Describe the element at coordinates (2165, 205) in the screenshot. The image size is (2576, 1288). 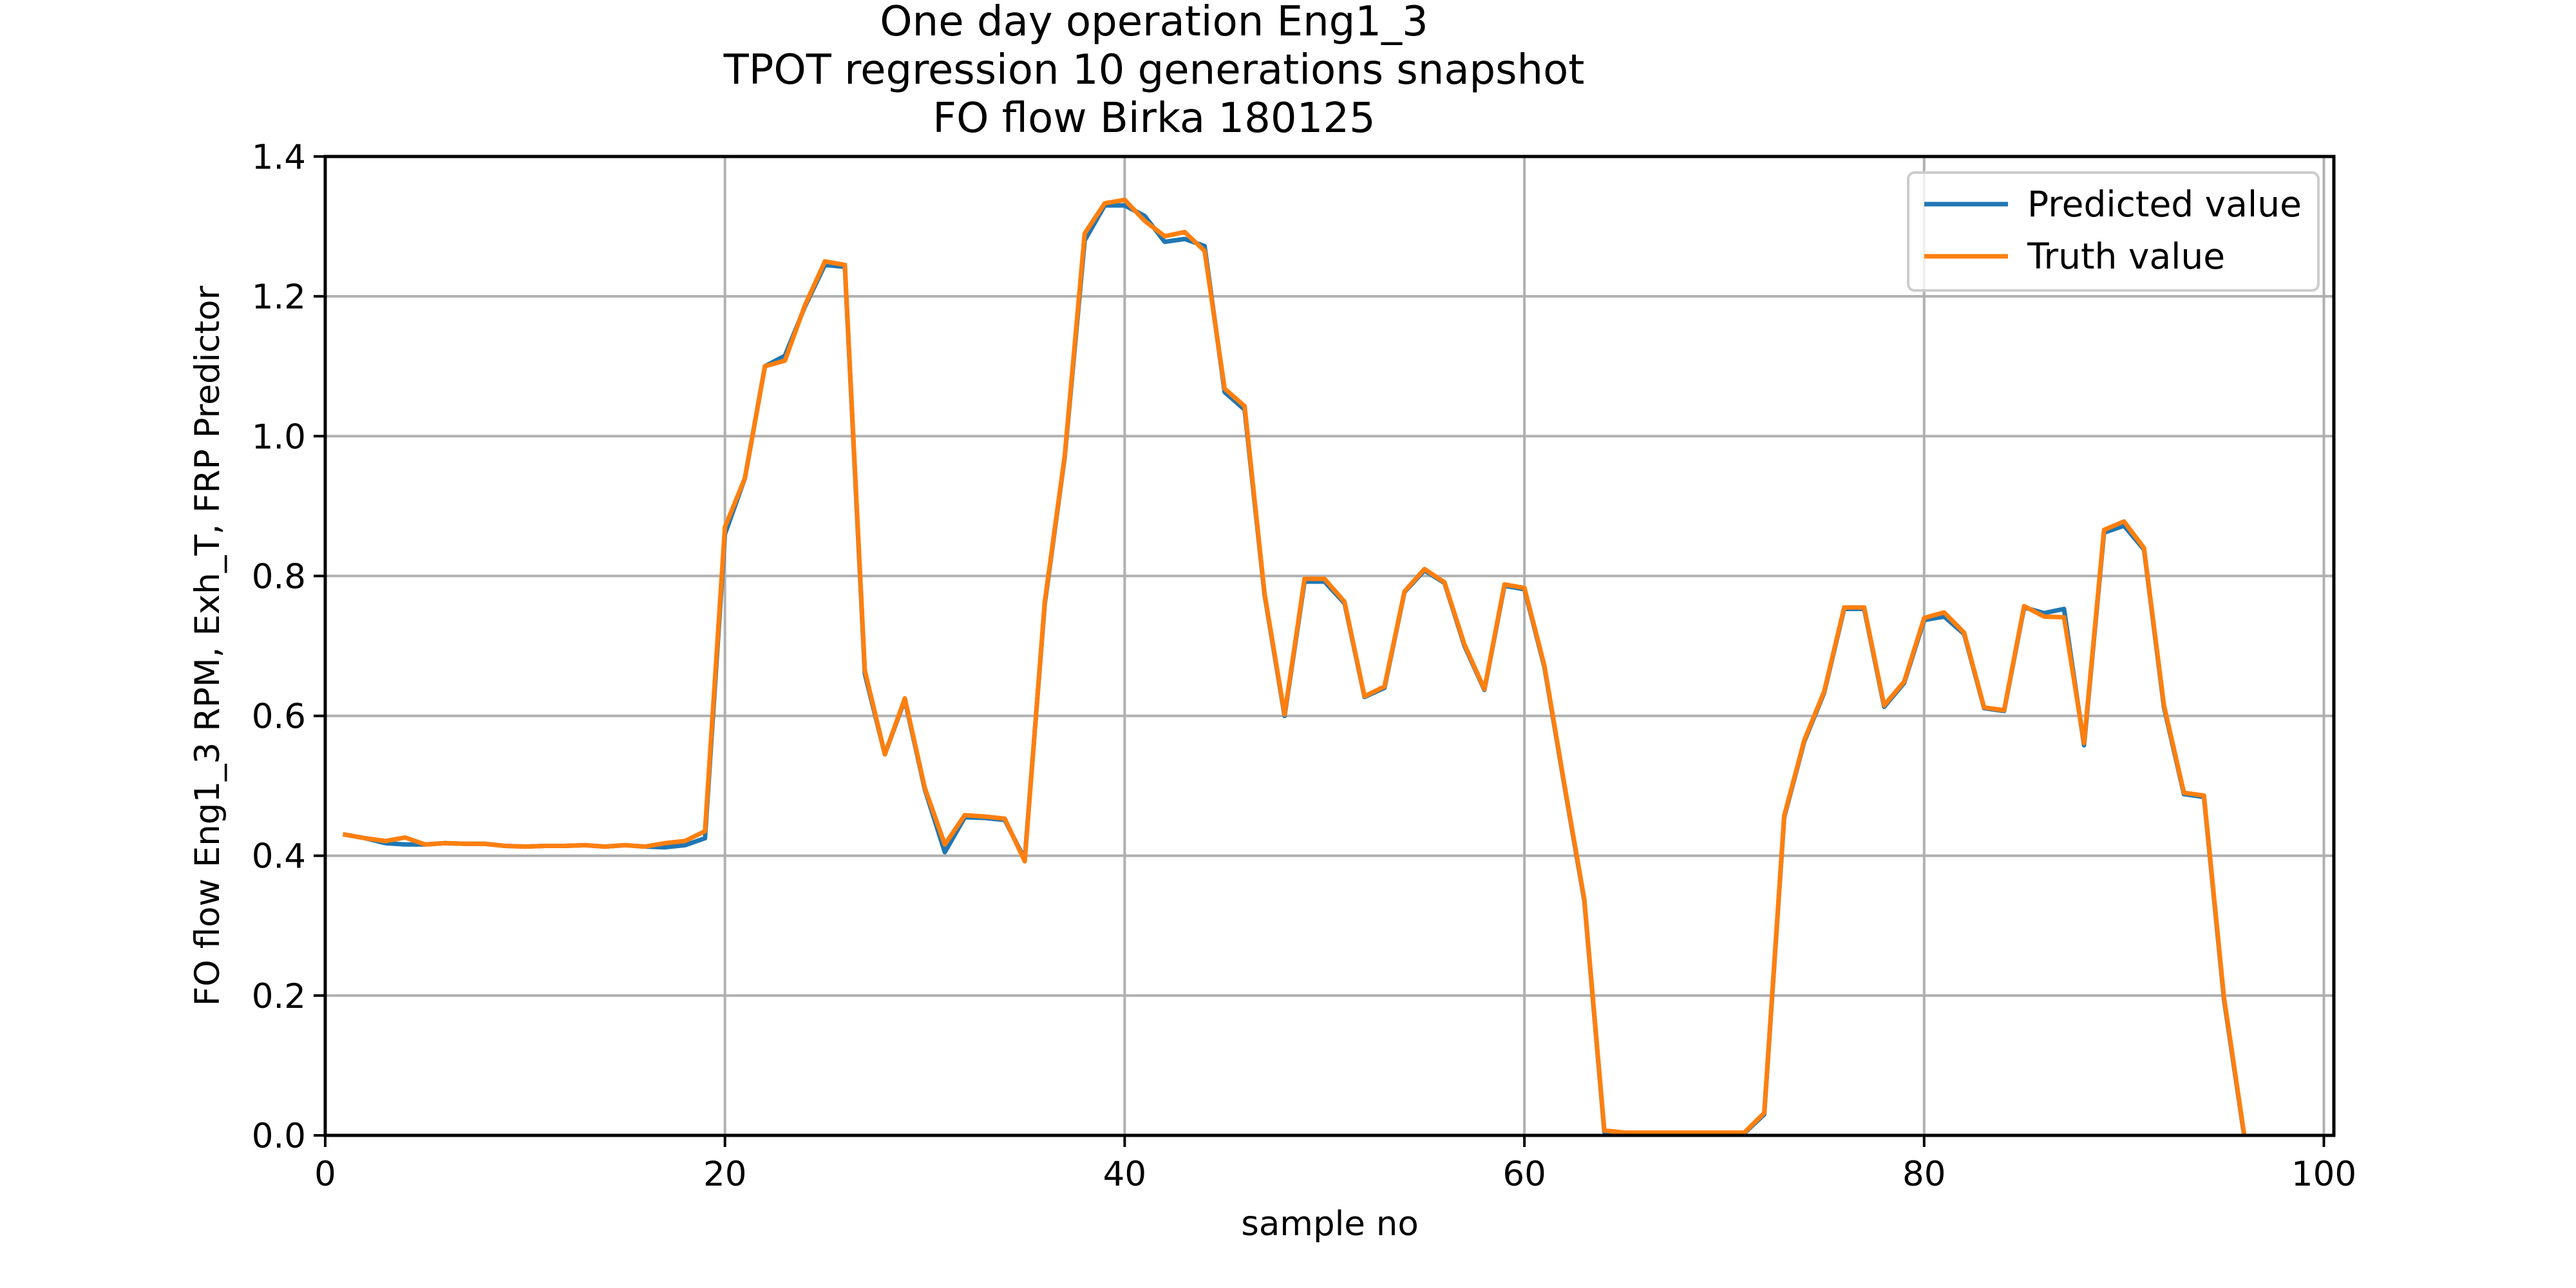
I see `legend-label-predicted: Predicted value` at that location.